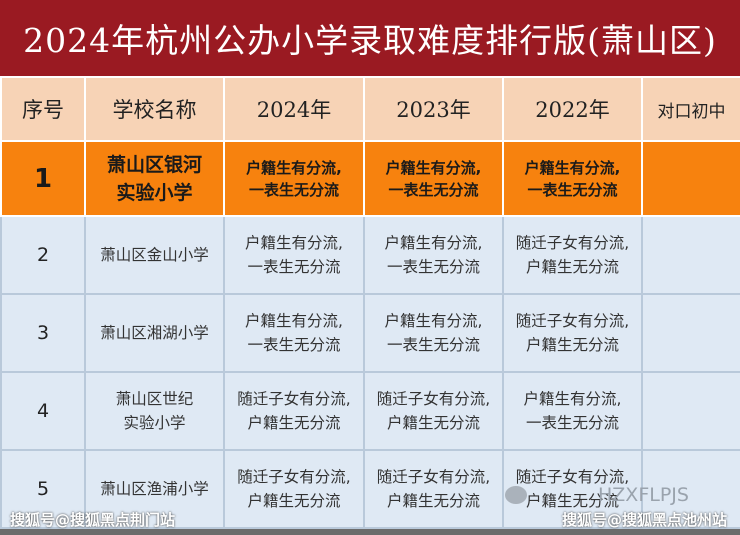  What do you see at coordinates (93, 520) in the screenshot?
I see `watermark-left: 搜狐号@搜狐黑点荆门站` at bounding box center [93, 520].